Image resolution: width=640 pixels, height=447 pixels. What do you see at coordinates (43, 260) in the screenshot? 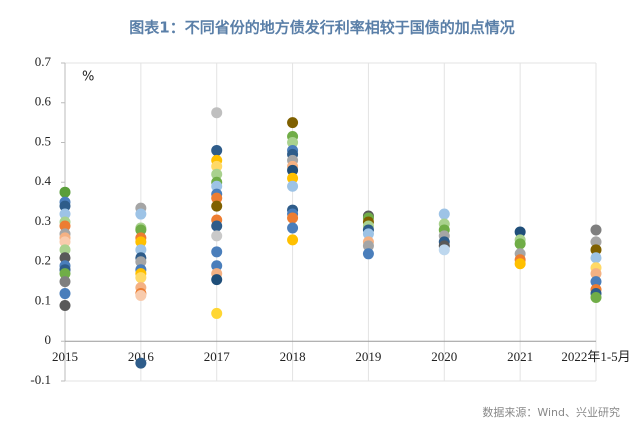
I see `y-tick-label: 0.2` at bounding box center [43, 260].